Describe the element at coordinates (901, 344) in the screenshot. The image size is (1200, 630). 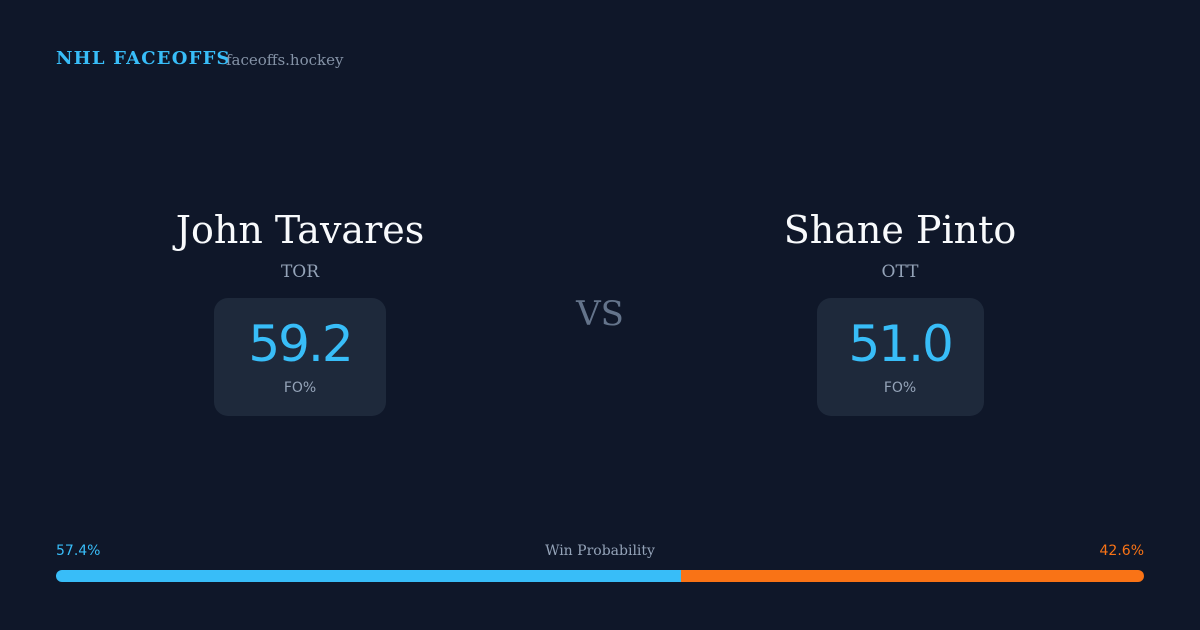
I see `stat-value: 51.0` at that location.